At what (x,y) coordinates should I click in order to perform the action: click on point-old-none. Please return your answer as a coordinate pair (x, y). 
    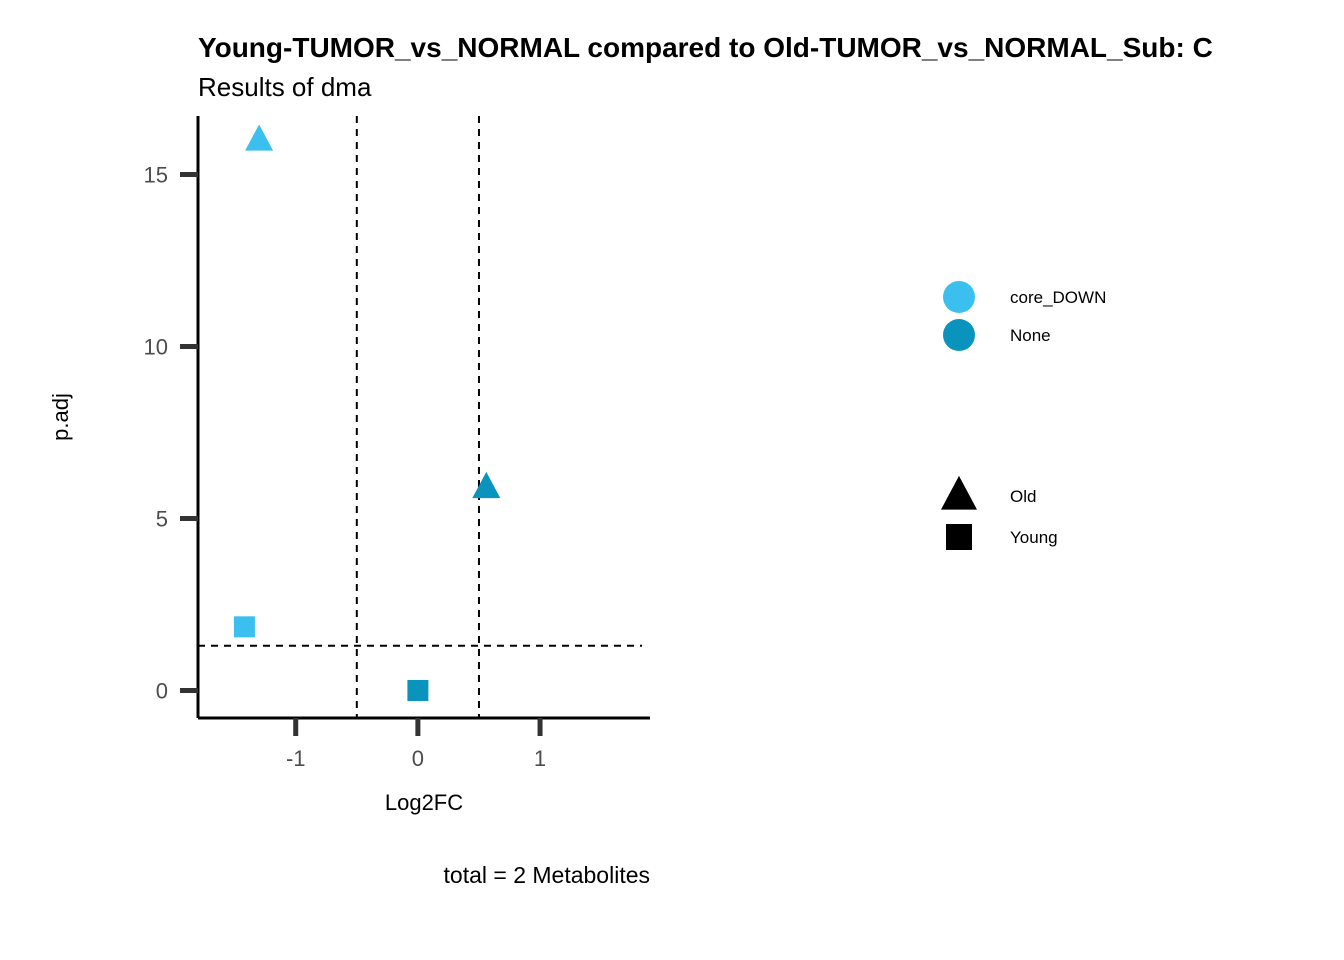
    Looking at the image, I should click on (486, 485).